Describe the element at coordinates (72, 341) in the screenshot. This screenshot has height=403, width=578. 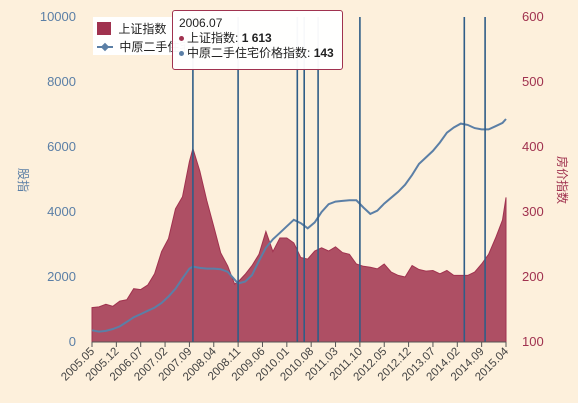
I see `y-left-tick-label: 0` at that location.